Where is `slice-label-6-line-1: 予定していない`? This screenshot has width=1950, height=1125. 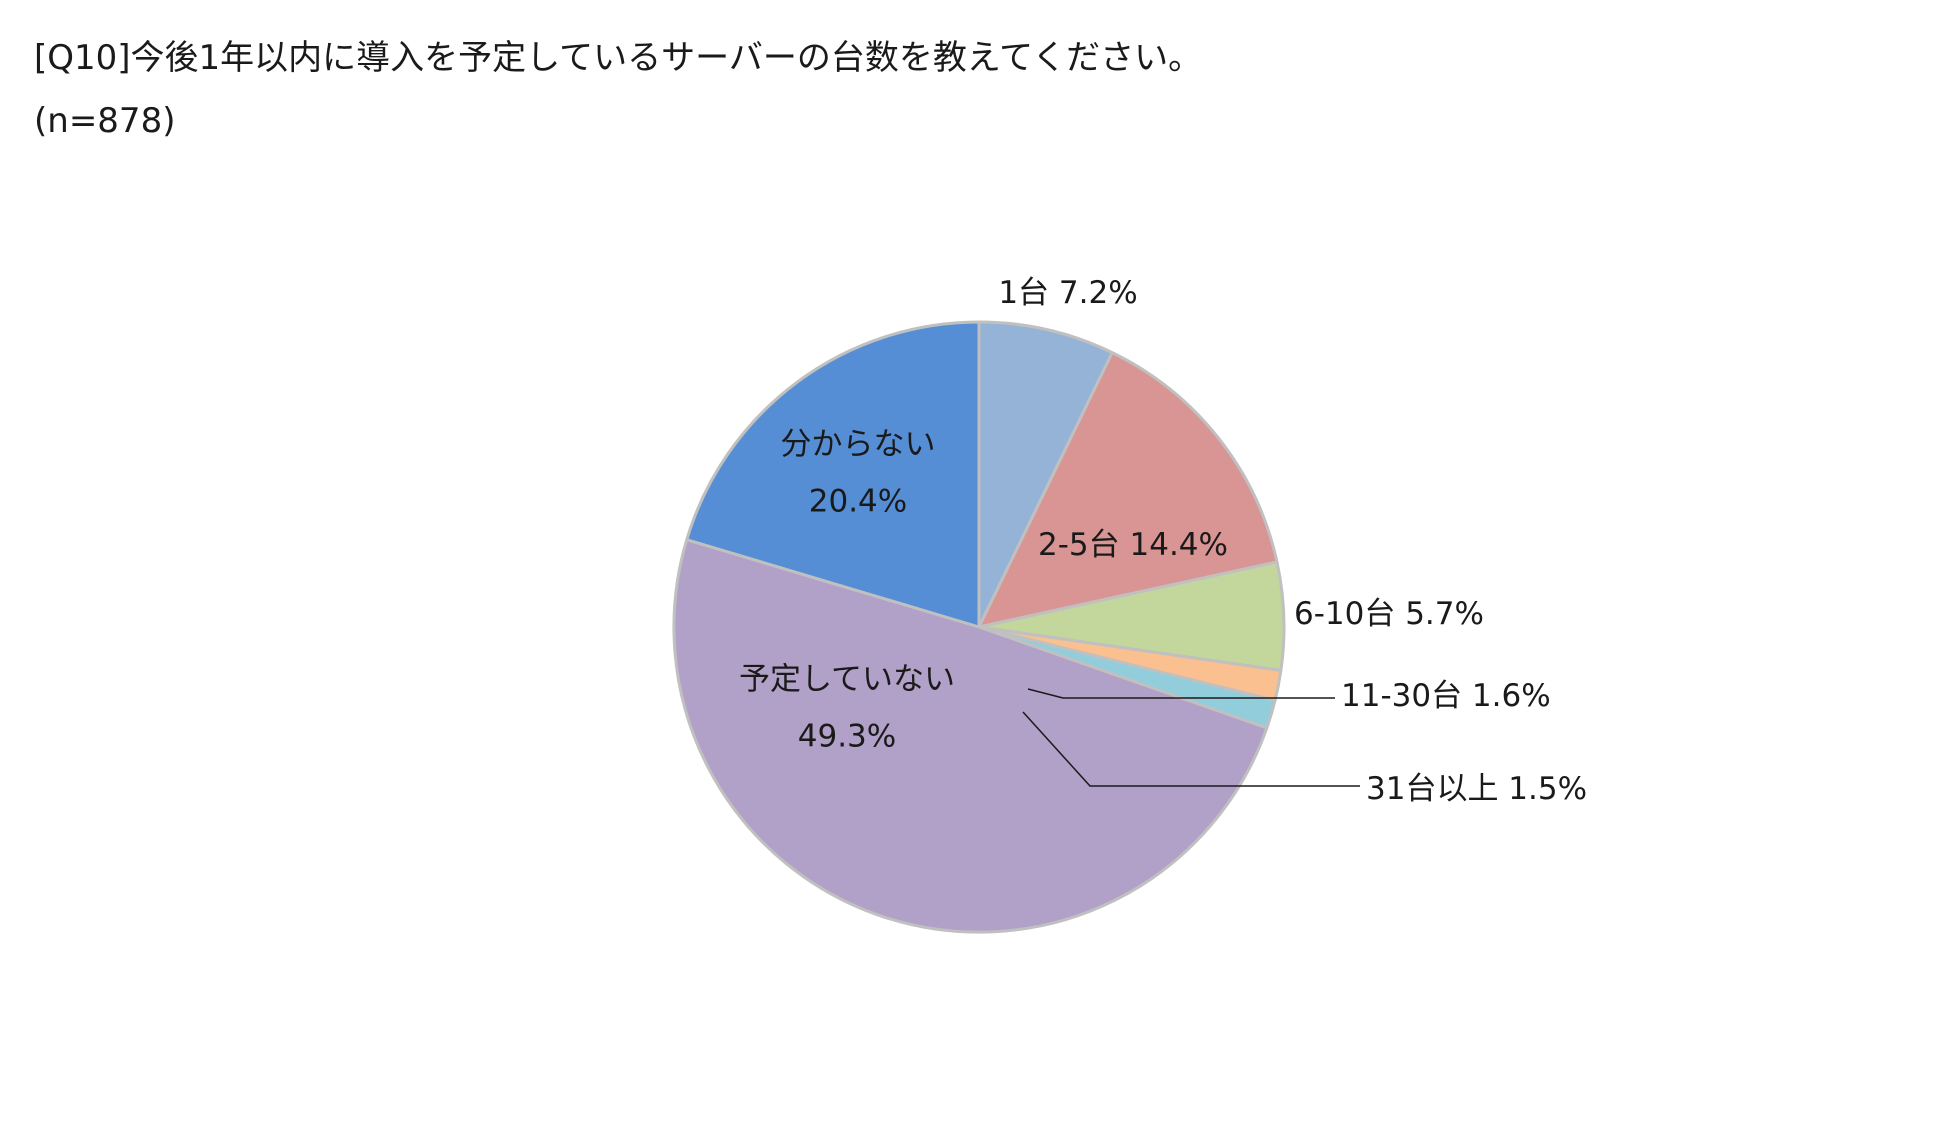
slice-label-6-line-1: 予定していない is located at coordinates (847, 680).